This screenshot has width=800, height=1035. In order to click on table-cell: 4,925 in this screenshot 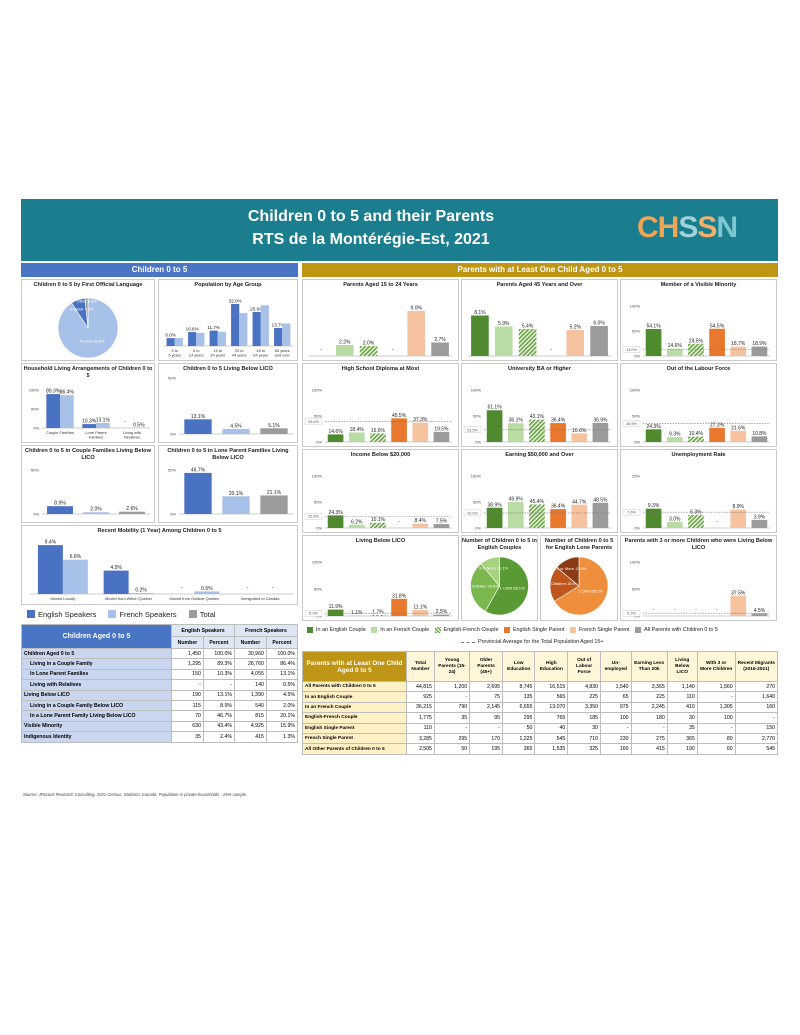, I will do `click(250, 726)`.